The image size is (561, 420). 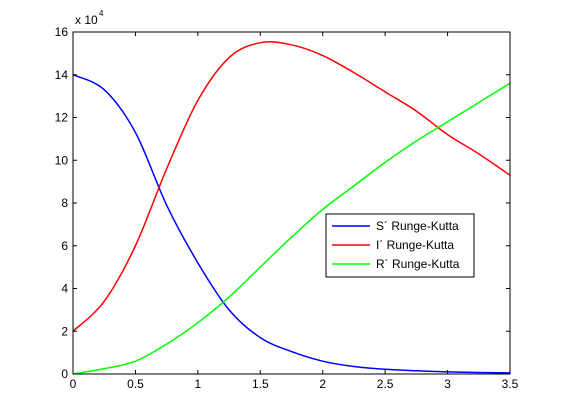 I want to click on y-multiplier-base: x 10, so click(x=86, y=20).